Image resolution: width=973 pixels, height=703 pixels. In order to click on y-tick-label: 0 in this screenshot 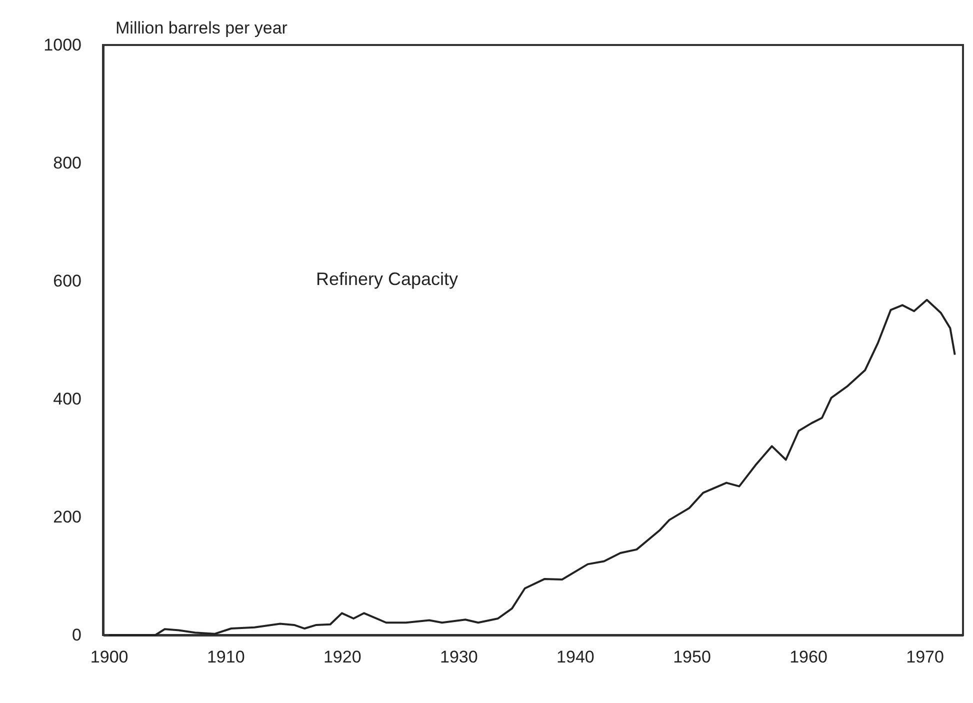, I will do `click(77, 635)`.